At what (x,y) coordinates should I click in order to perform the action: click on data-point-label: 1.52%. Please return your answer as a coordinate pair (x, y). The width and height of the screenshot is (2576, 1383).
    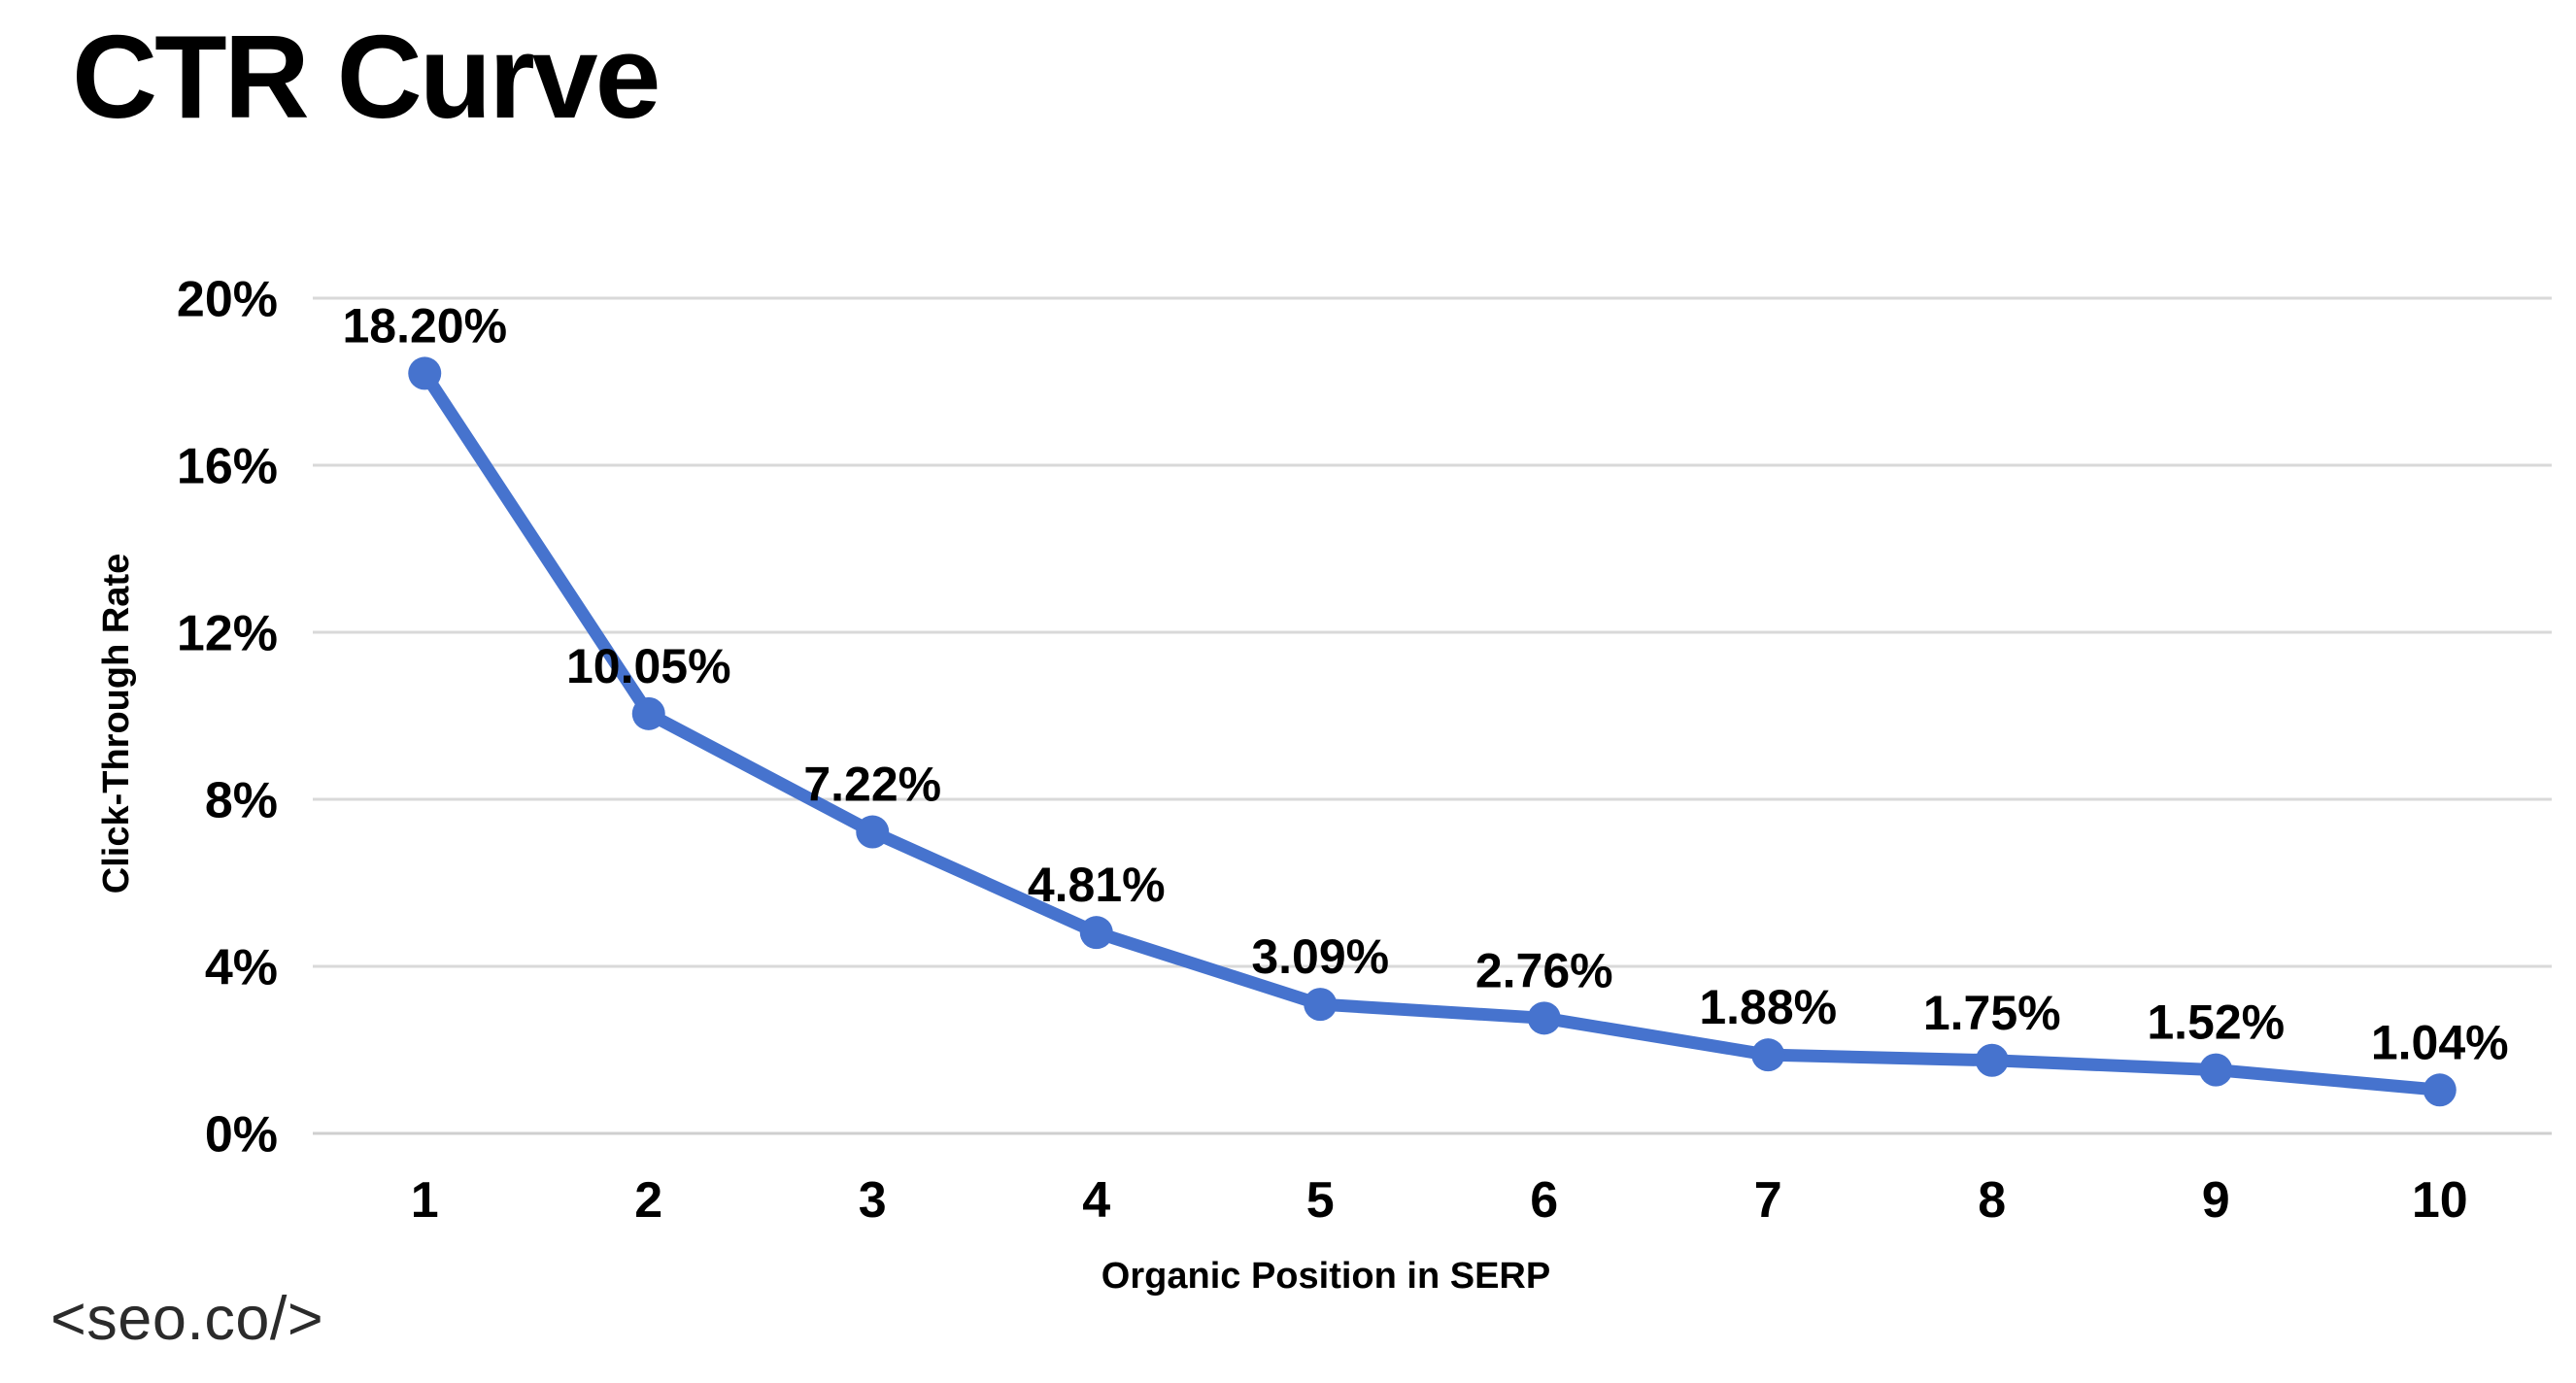
    Looking at the image, I should click on (2216, 1022).